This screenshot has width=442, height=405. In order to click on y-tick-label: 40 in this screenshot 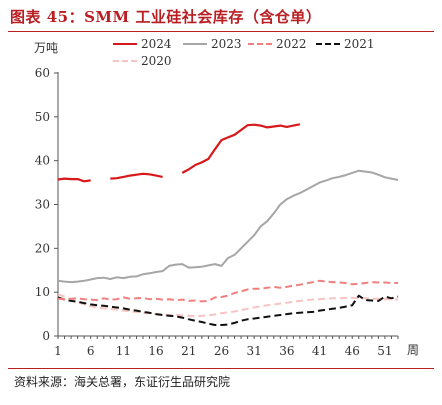, I will do `click(42, 161)`.